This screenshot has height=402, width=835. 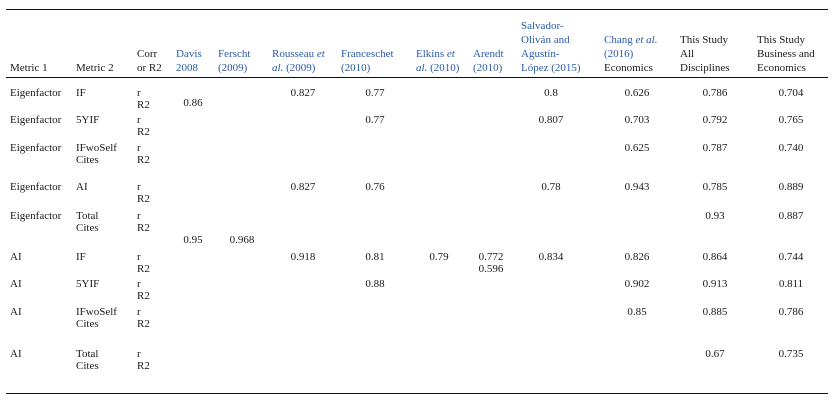 I want to click on metric2-cell: AI, so click(x=82, y=187).